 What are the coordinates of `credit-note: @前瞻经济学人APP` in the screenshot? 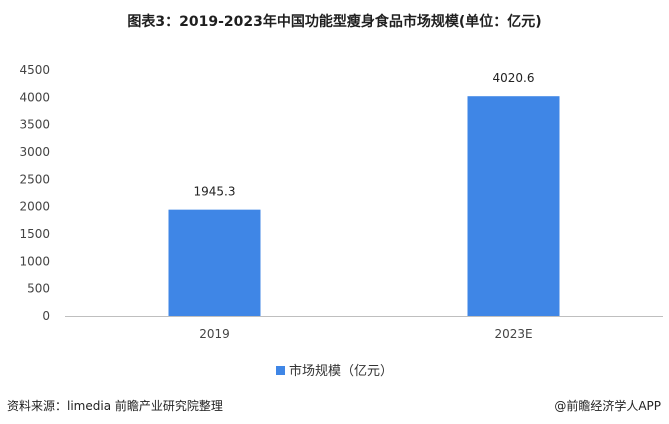 It's located at (607, 406).